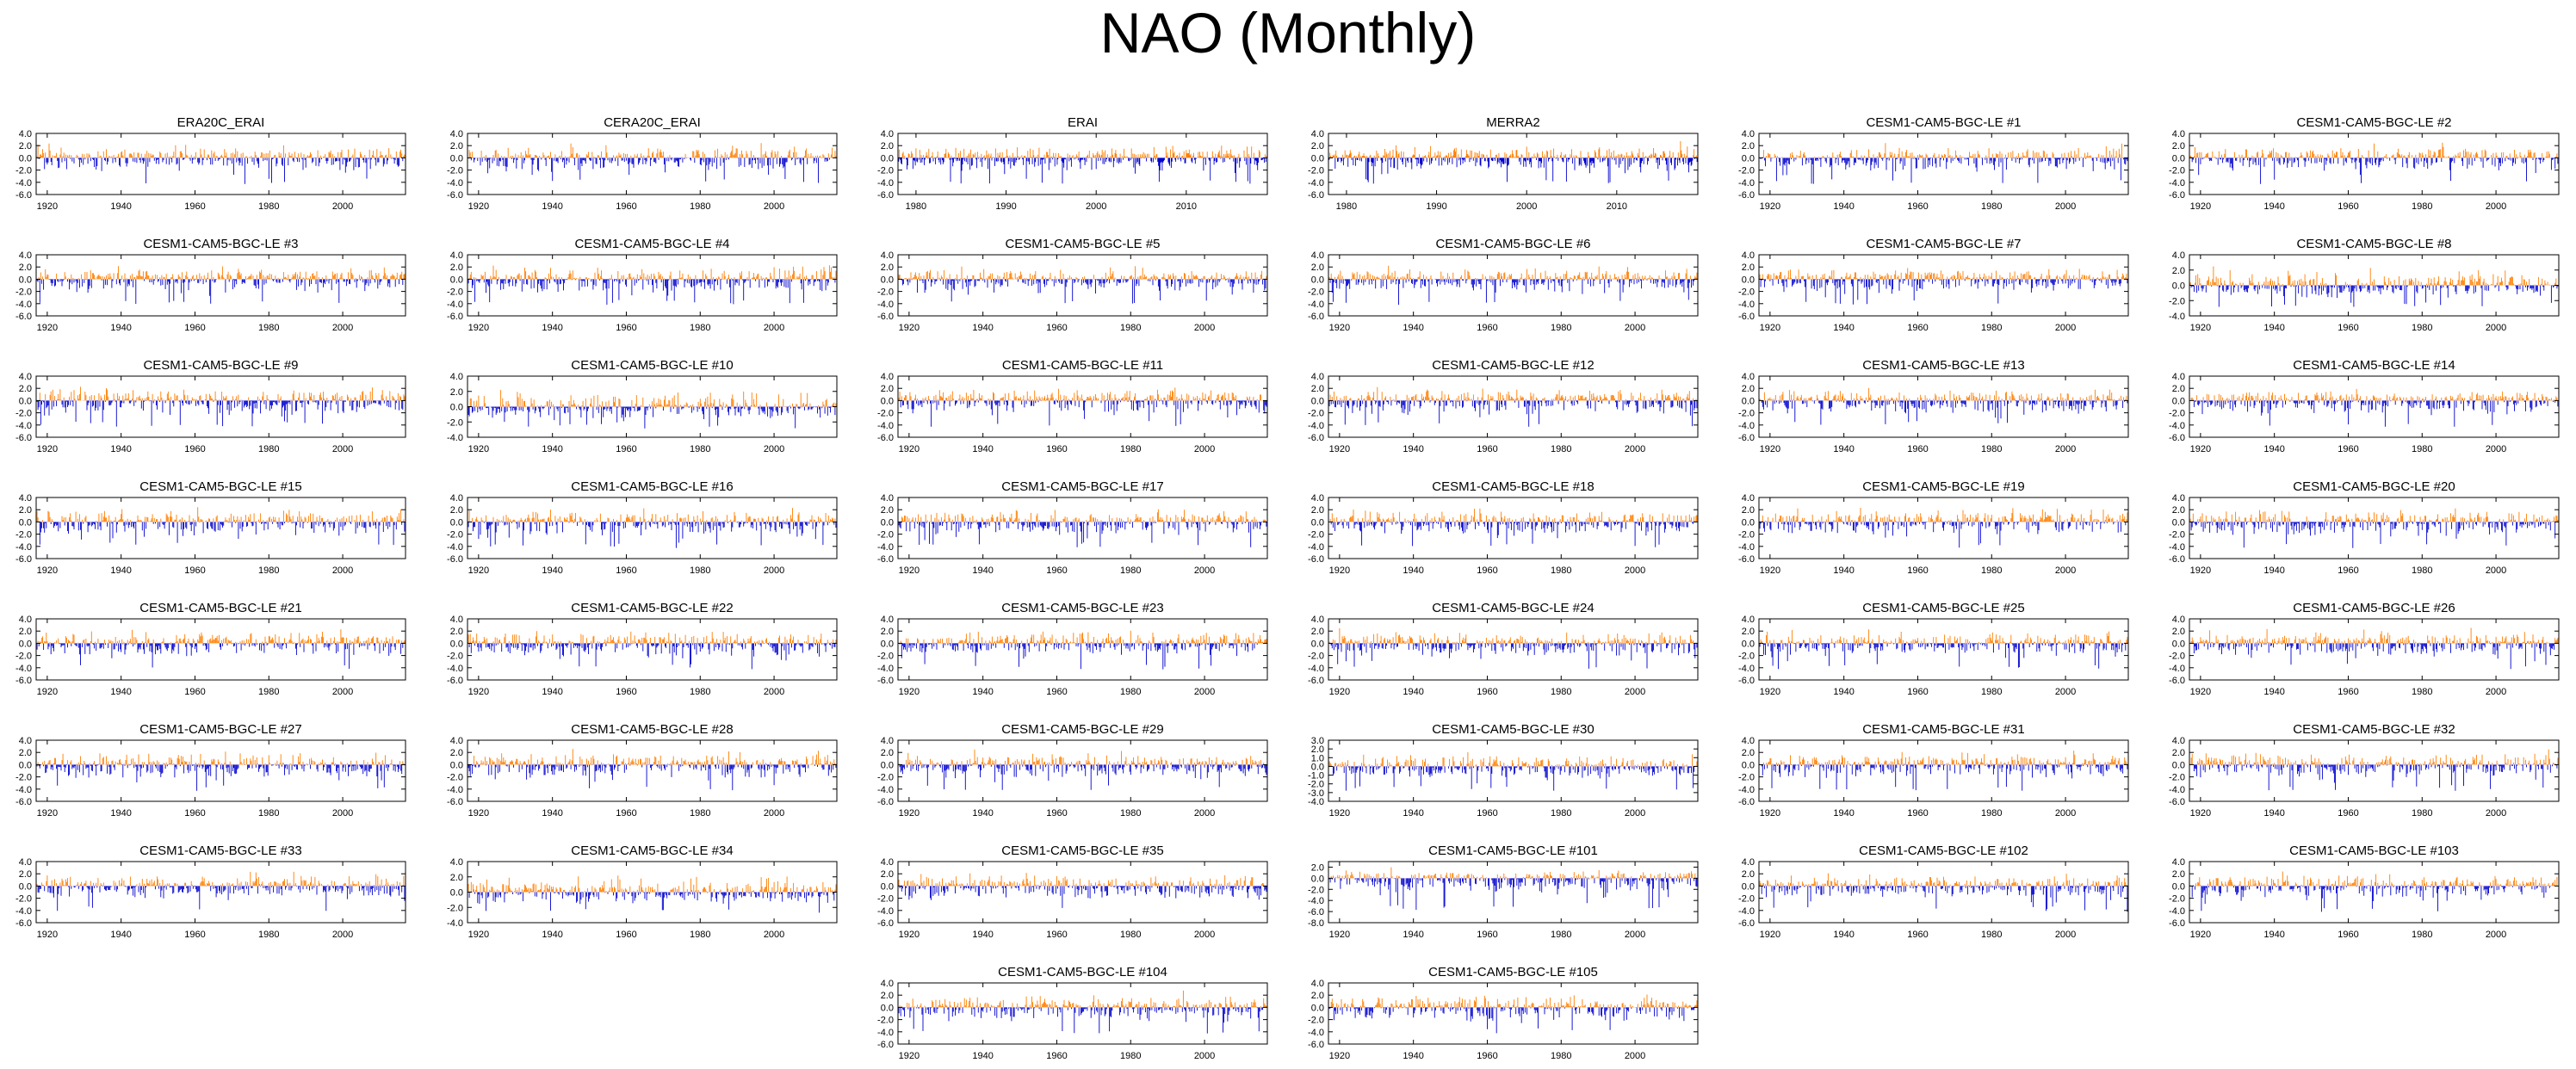 Image resolution: width=2576 pixels, height=1069 pixels. I want to click on panel-title: CESM1-CAM5-BGC-LE #14, so click(2374, 366).